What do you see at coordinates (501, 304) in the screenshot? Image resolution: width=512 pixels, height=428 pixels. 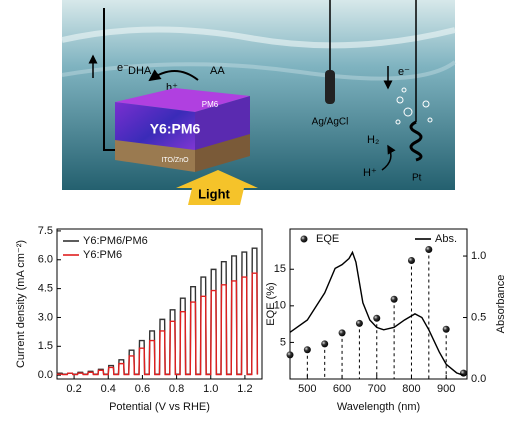 I see `y2-axis-title: Absorbance` at bounding box center [501, 304].